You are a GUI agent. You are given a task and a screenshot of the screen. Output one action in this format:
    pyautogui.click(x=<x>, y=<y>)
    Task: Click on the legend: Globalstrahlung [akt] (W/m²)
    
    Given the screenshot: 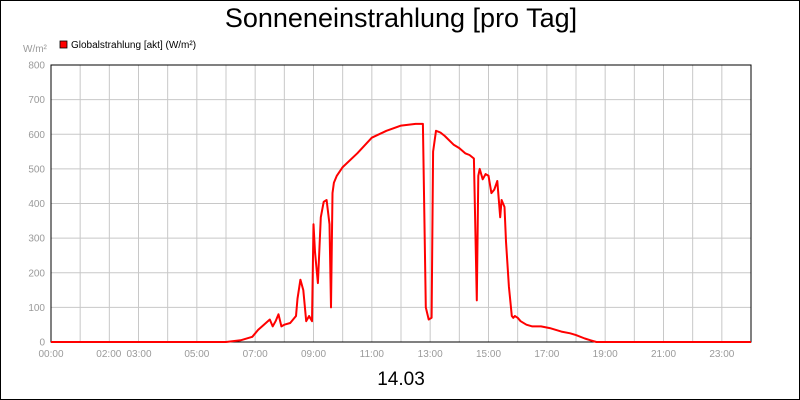 What is the action you would take?
    pyautogui.click(x=127, y=45)
    